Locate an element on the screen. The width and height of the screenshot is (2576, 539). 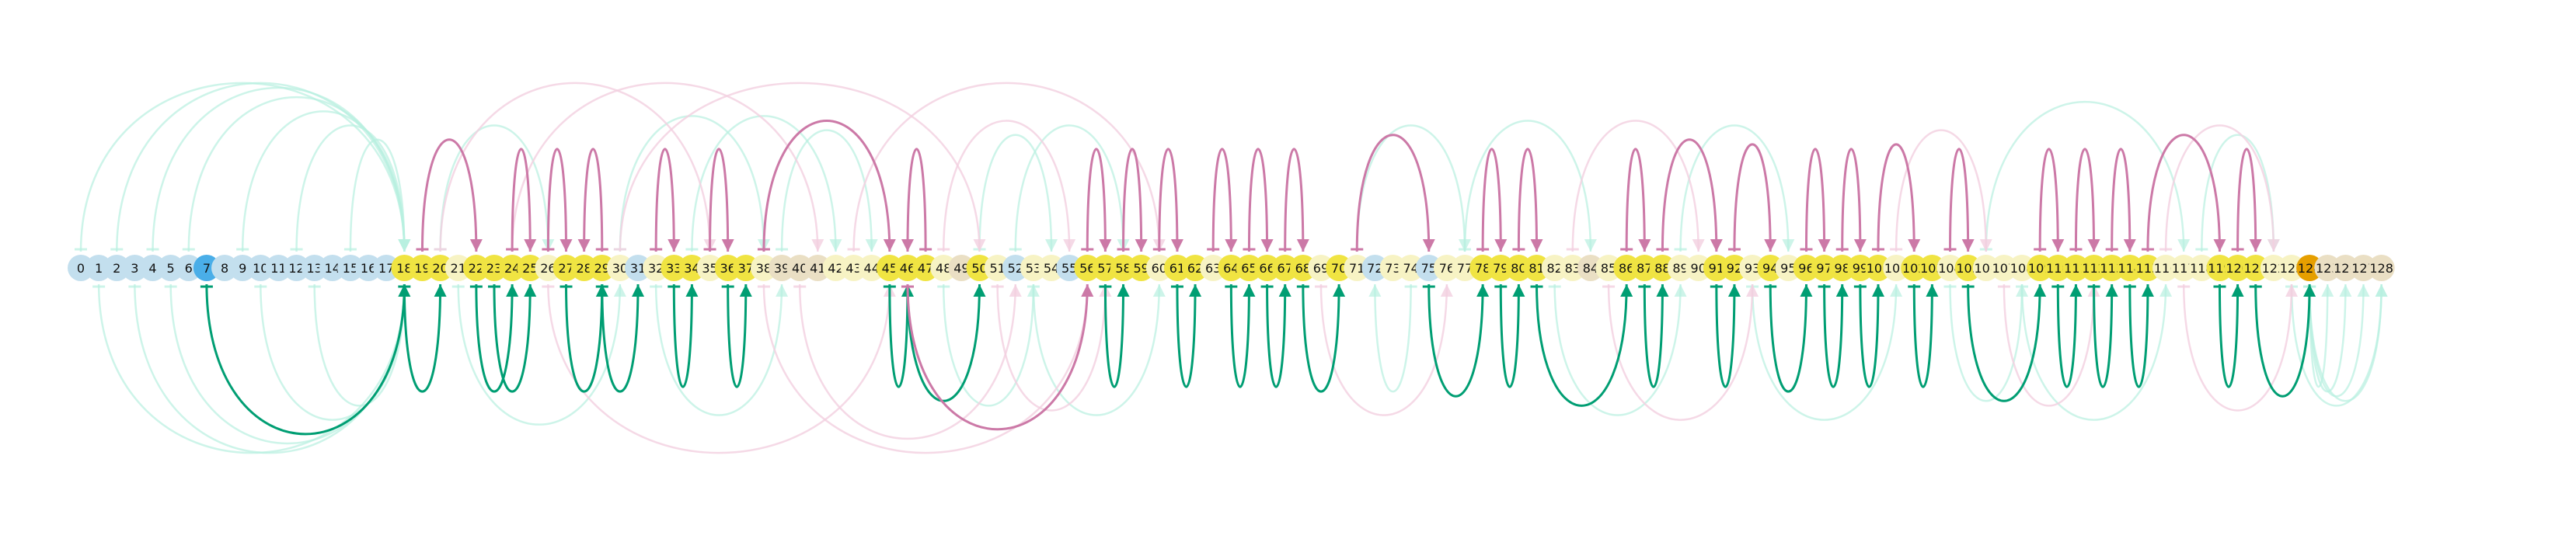
node-label: 37 is located at coordinates (746, 268).